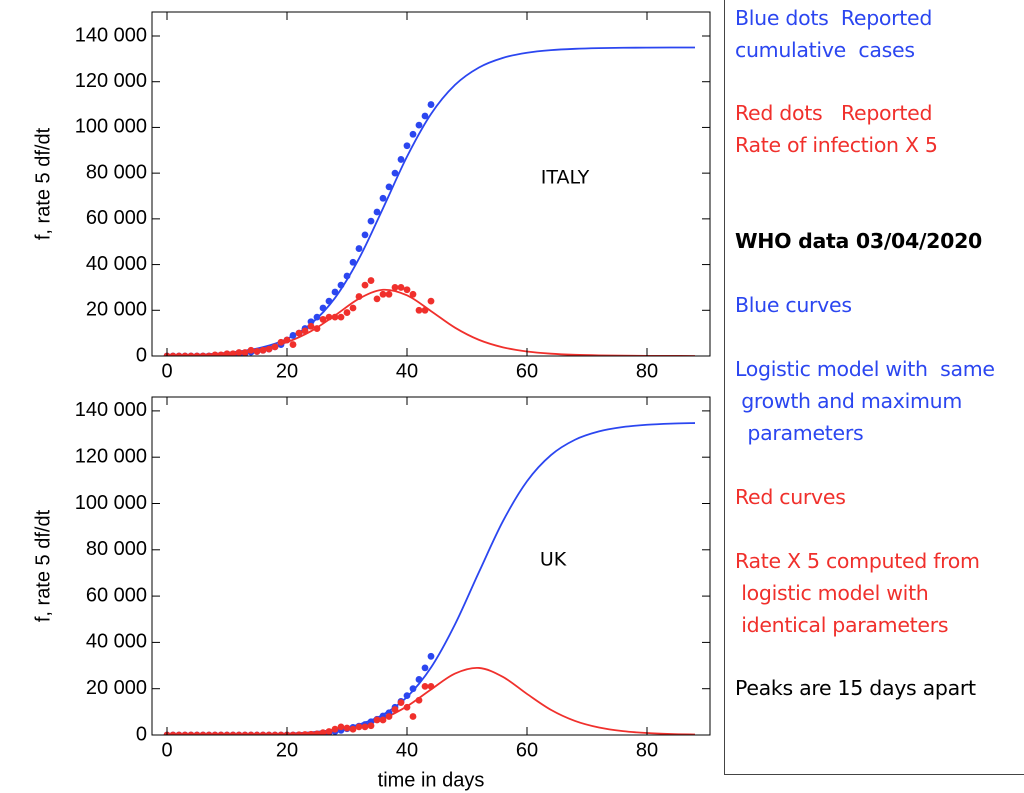  I want to click on annotation: UK, so click(553, 560).